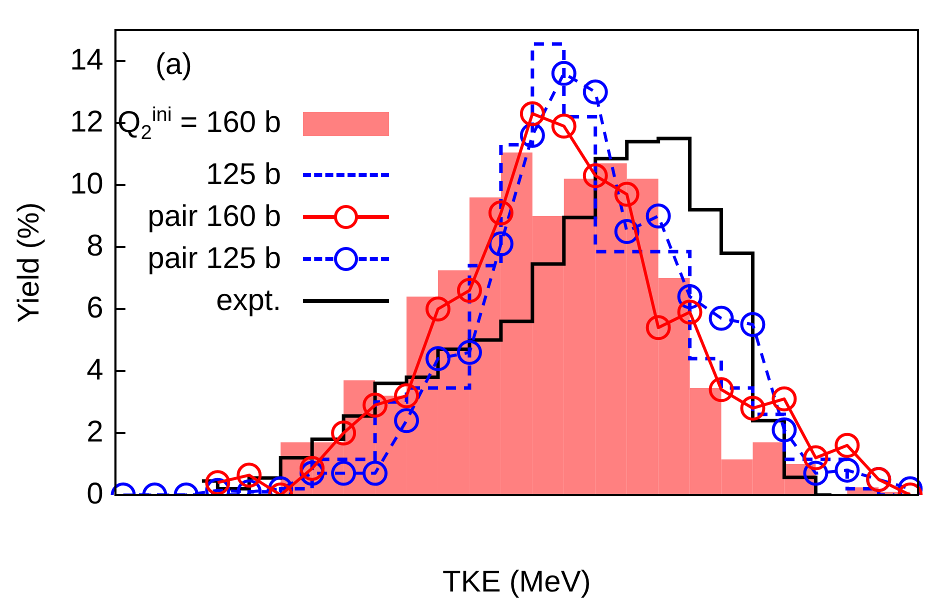 This screenshot has height=607, width=932. Describe the element at coordinates (87, 121) in the screenshot. I see `y-tick-label: 12` at that location.